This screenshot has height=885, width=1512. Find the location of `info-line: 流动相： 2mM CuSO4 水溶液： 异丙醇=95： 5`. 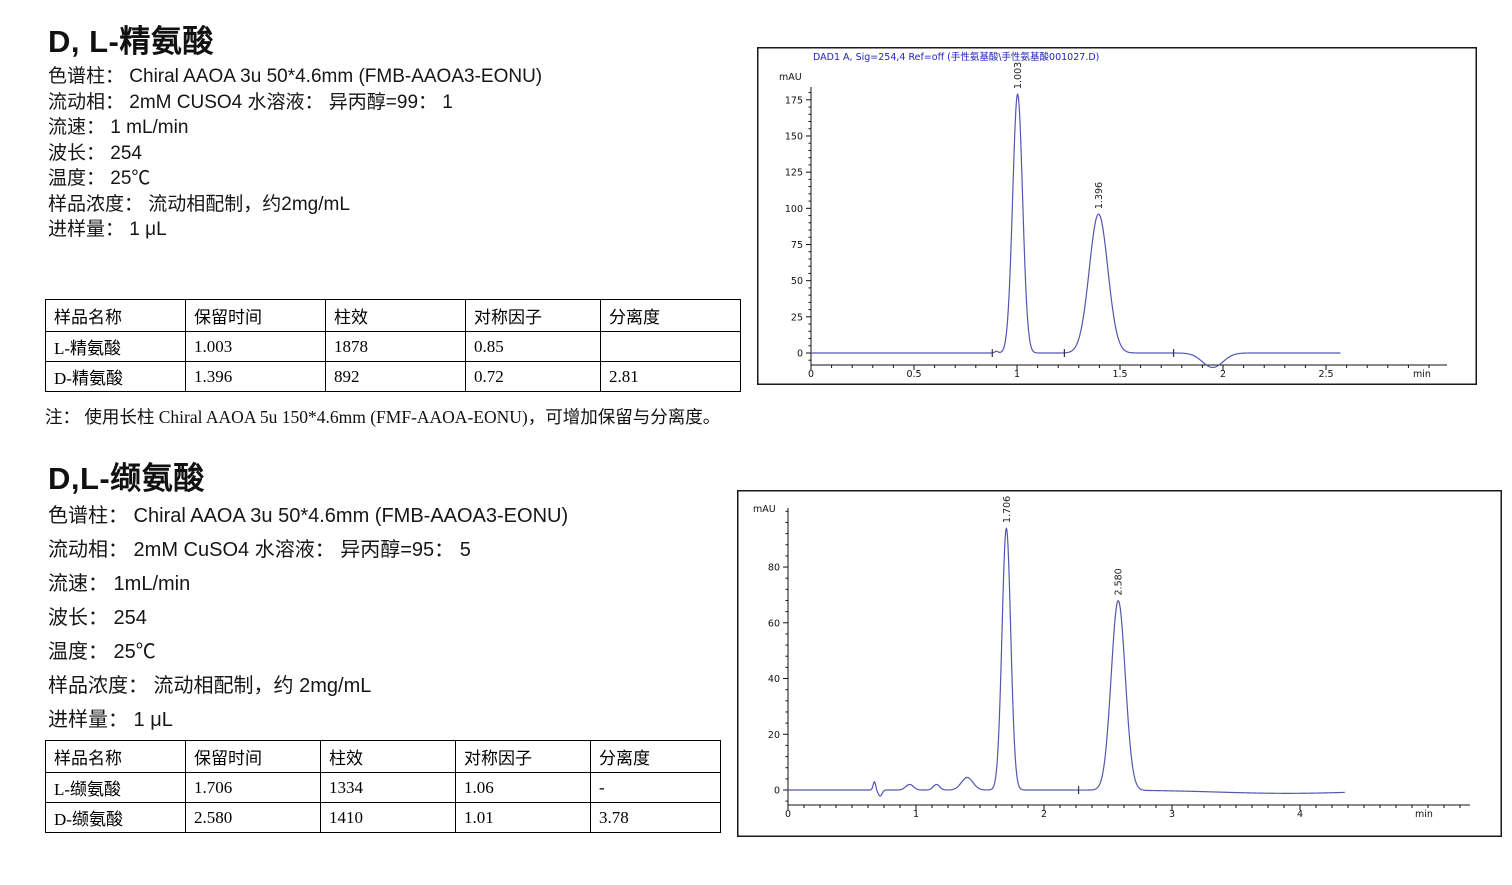

info-line: 流动相： 2mM CuSO4 水溶液： 异丙醇=95： 5 is located at coordinates (259, 550).